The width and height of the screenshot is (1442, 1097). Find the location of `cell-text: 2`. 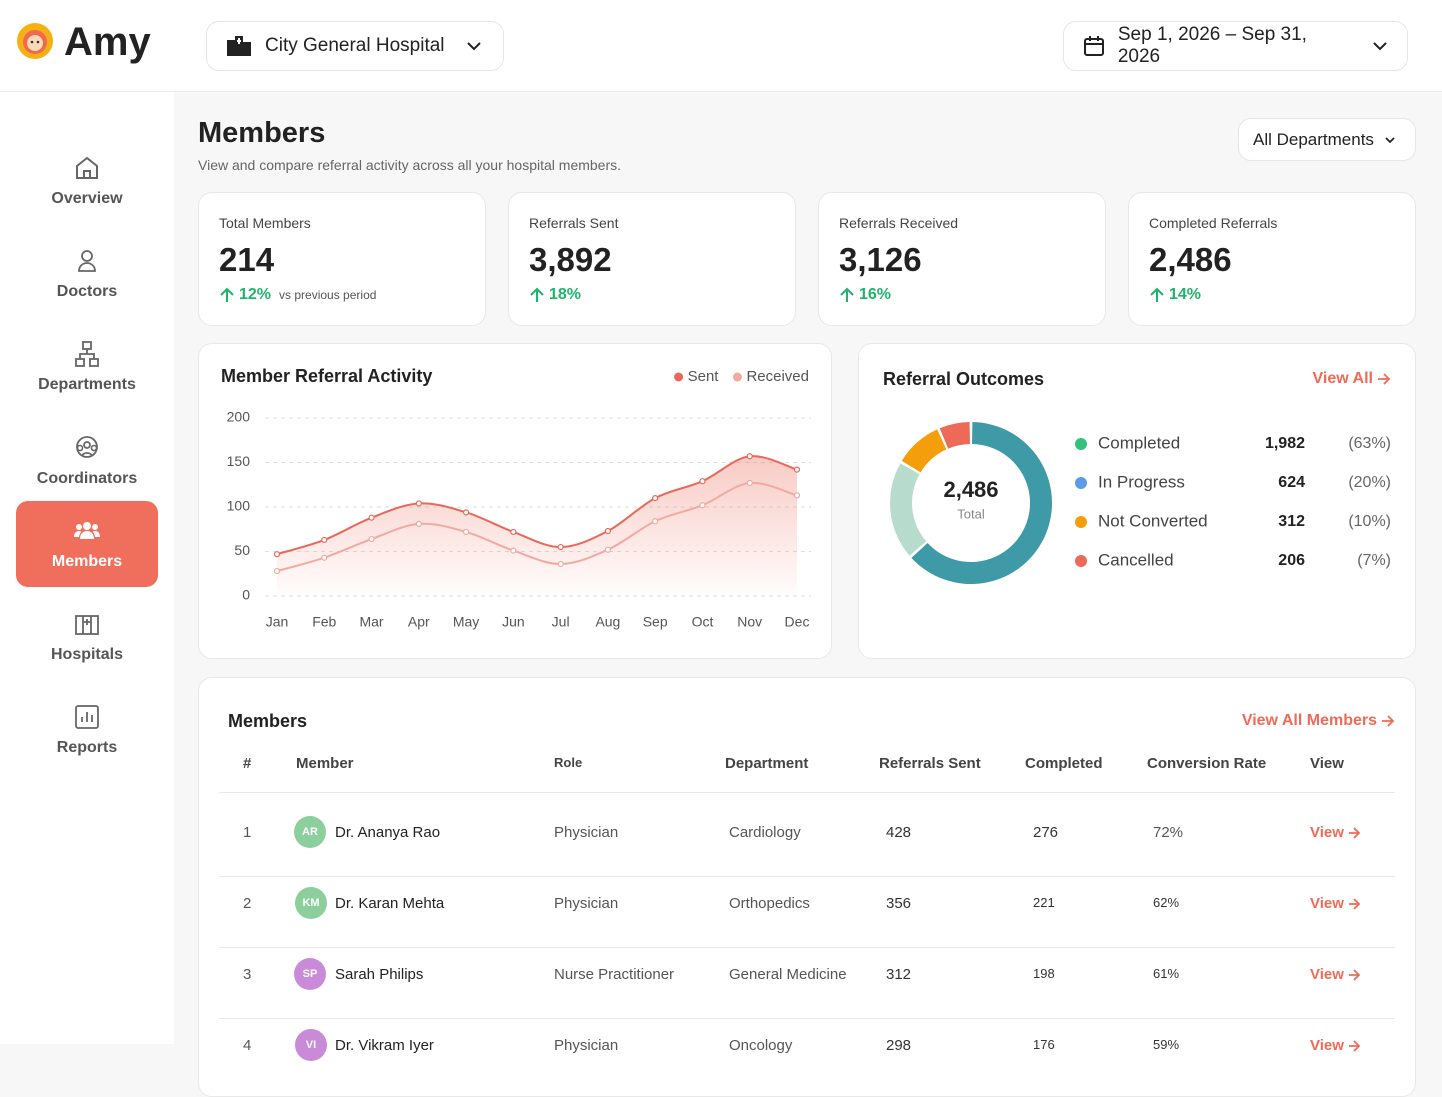

cell-text: 2 is located at coordinates (247, 903).